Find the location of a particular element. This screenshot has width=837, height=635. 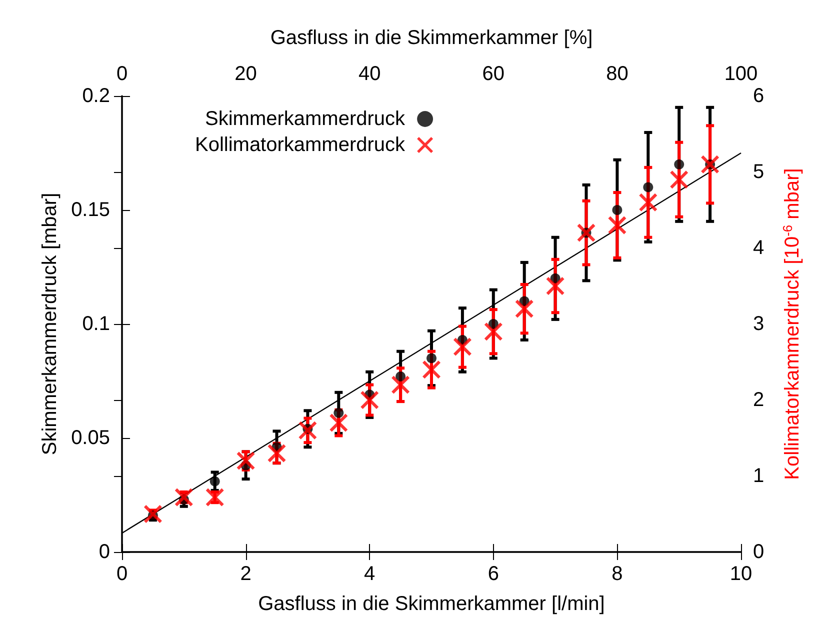

x2-tick-label: 40 is located at coordinates (369, 74).